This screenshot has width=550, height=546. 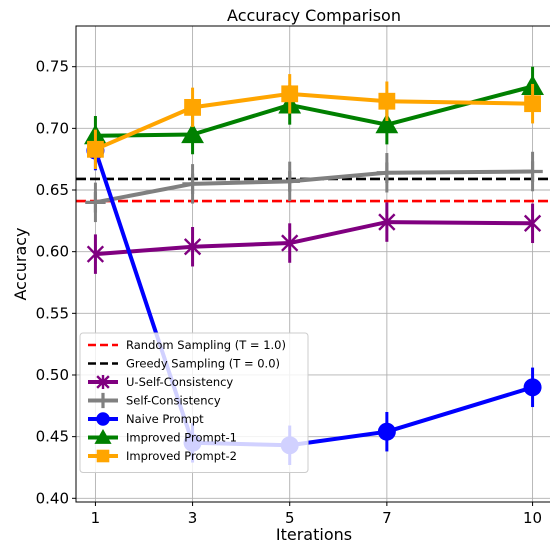 What do you see at coordinates (52, 67) in the screenshot?
I see `y-tick-label: 0.75` at bounding box center [52, 67].